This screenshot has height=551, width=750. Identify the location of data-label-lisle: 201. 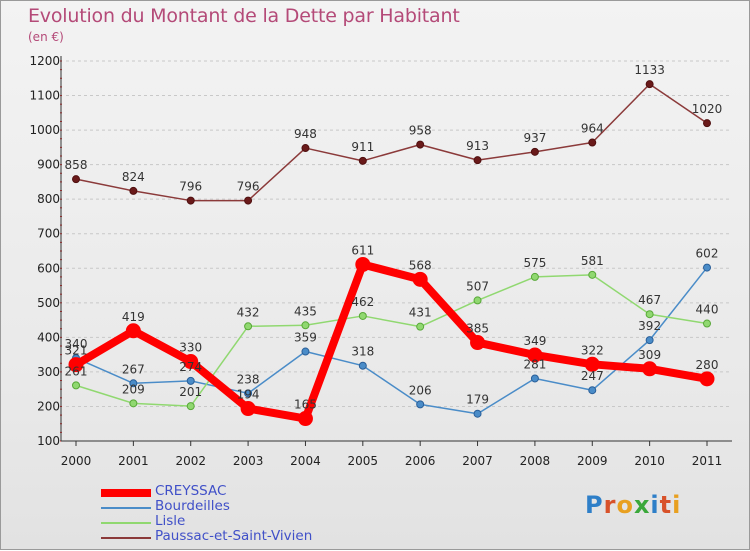
(190, 392).